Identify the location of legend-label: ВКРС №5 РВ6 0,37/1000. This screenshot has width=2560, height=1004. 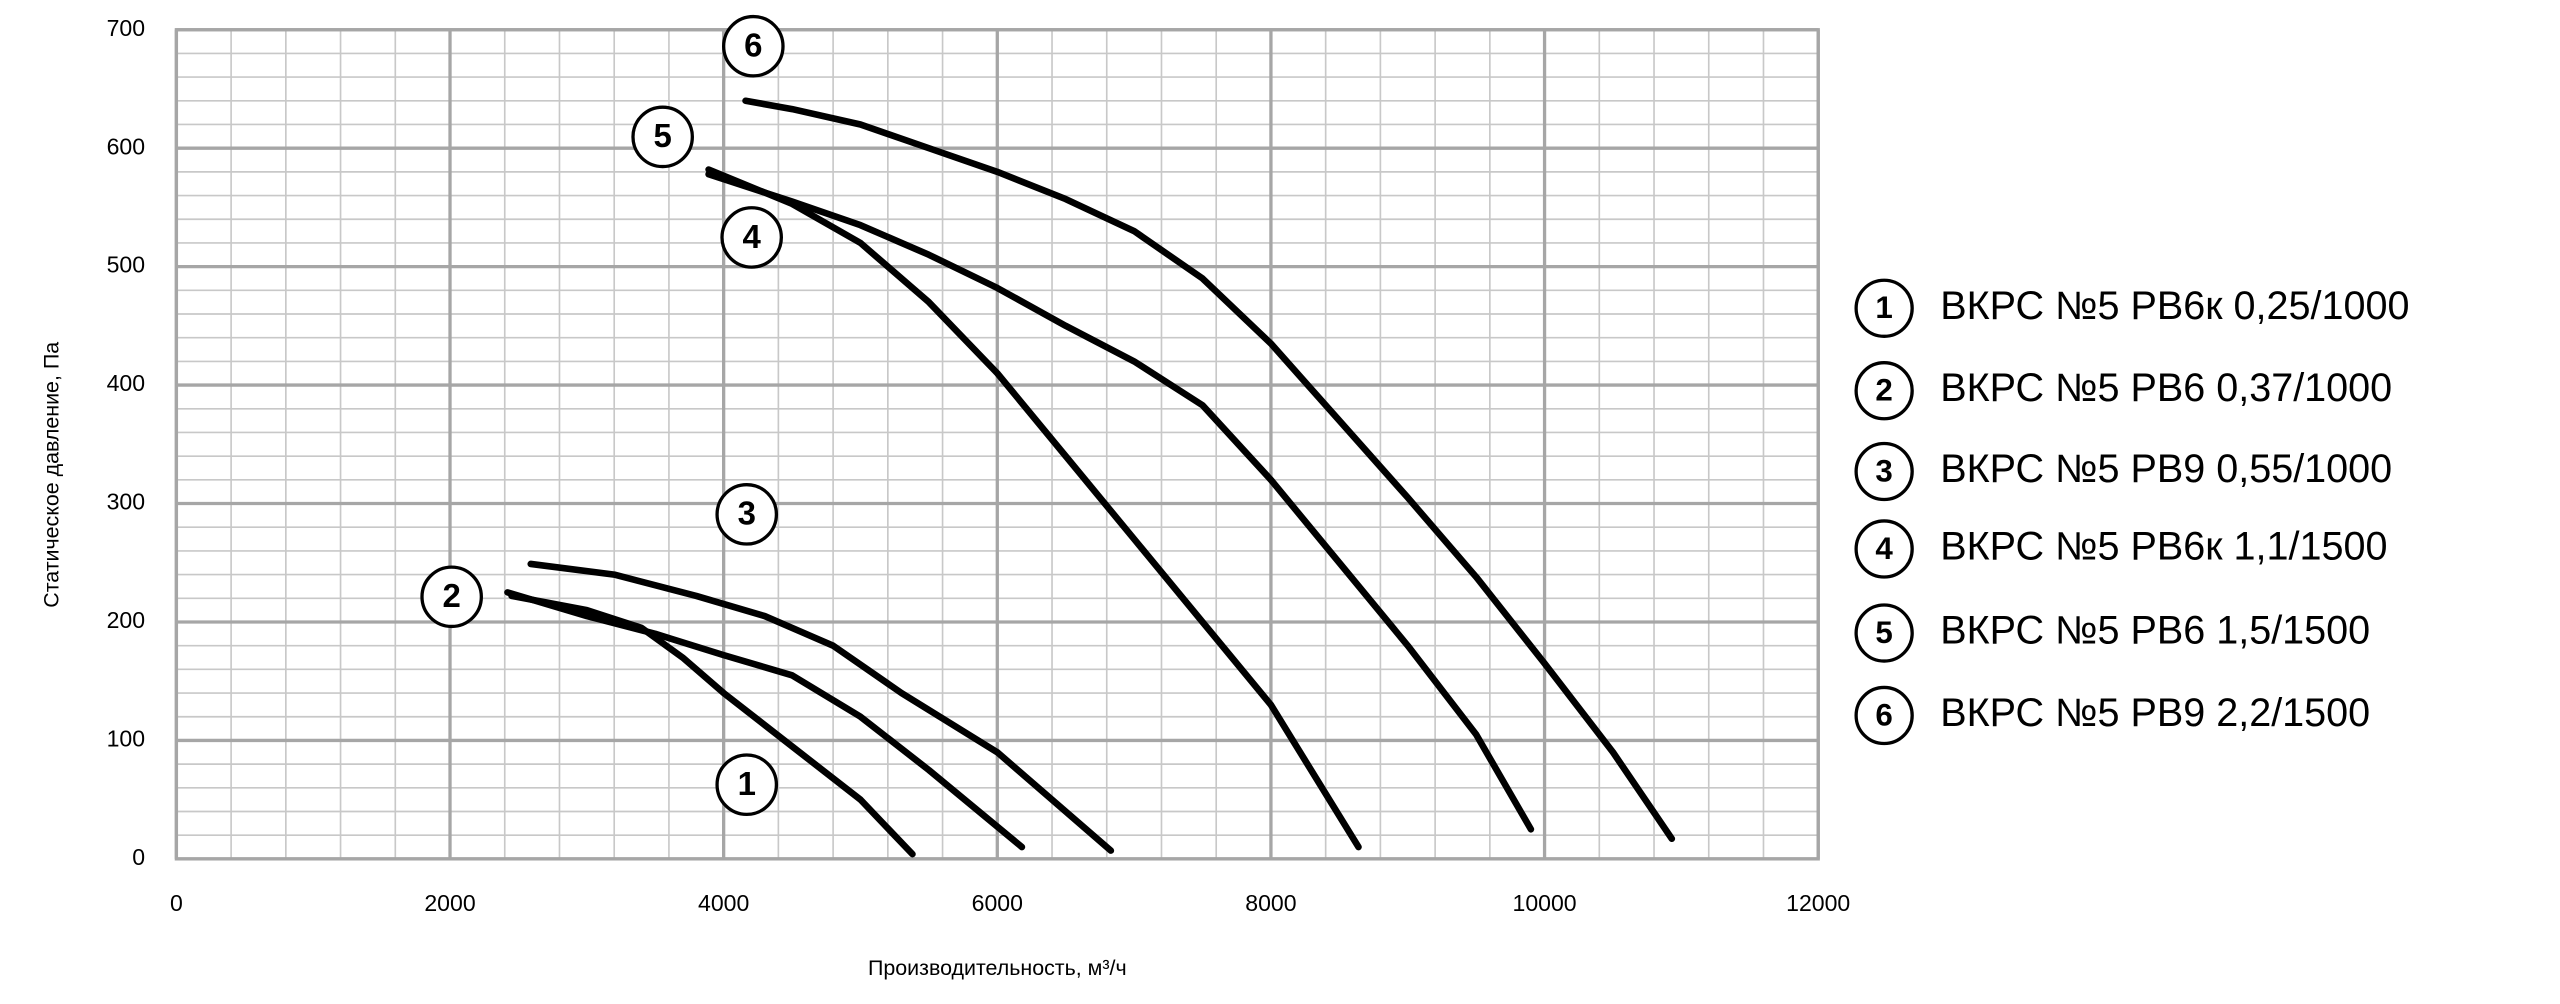
(2166, 388).